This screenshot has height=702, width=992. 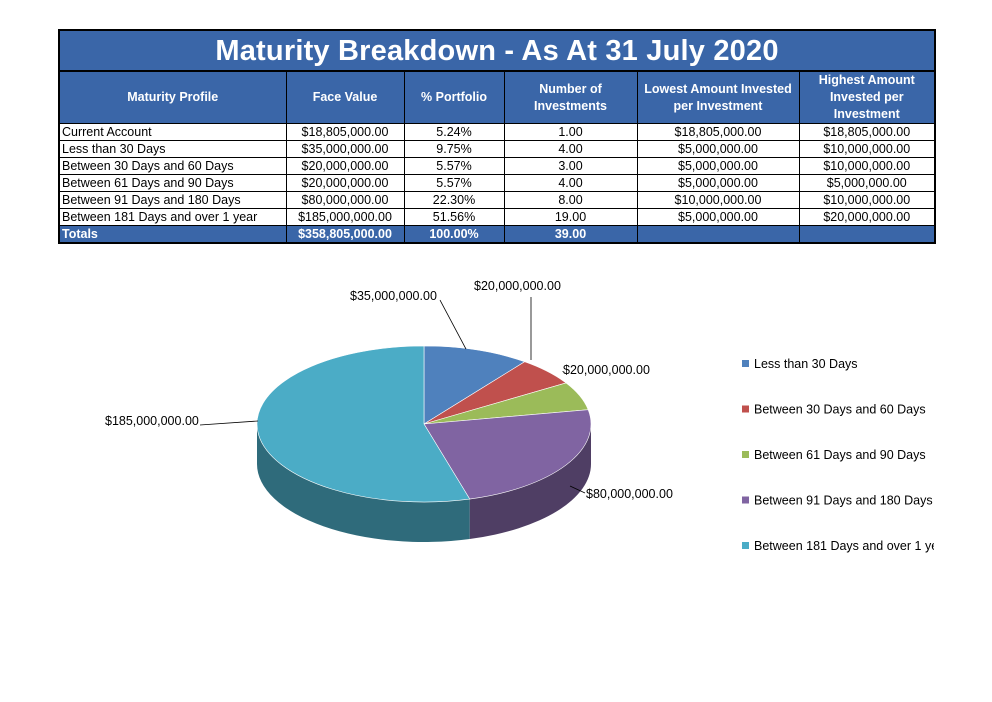 What do you see at coordinates (152, 421) in the screenshot?
I see `data-label: $185,000,000.00` at bounding box center [152, 421].